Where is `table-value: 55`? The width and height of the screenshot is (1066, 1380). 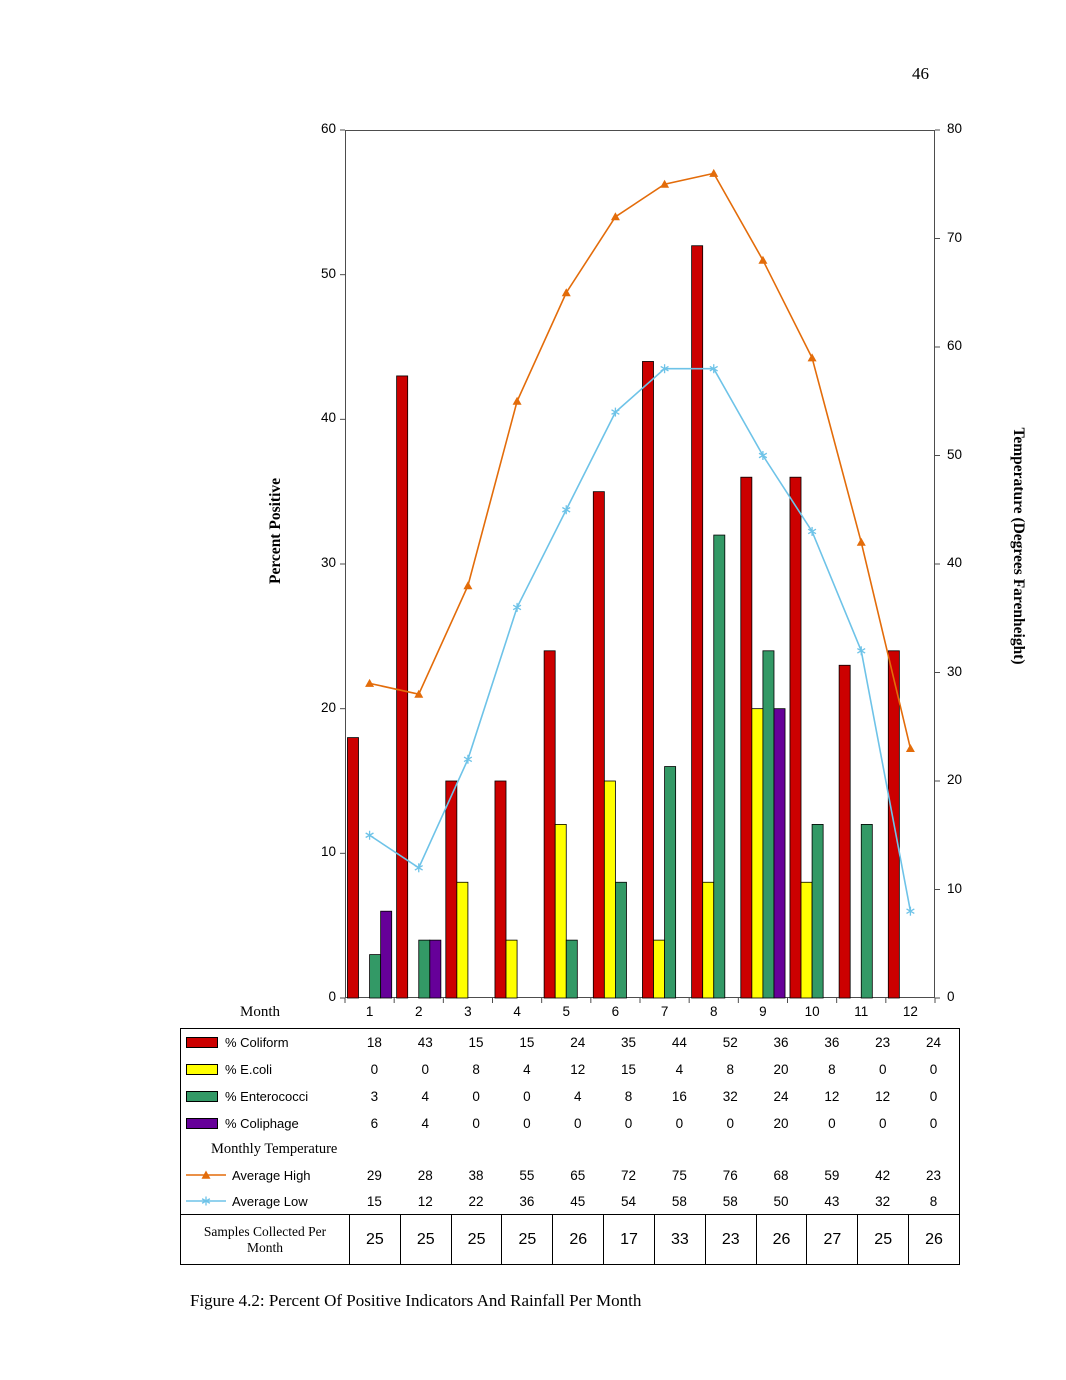
table-value: 55 is located at coordinates (527, 1175).